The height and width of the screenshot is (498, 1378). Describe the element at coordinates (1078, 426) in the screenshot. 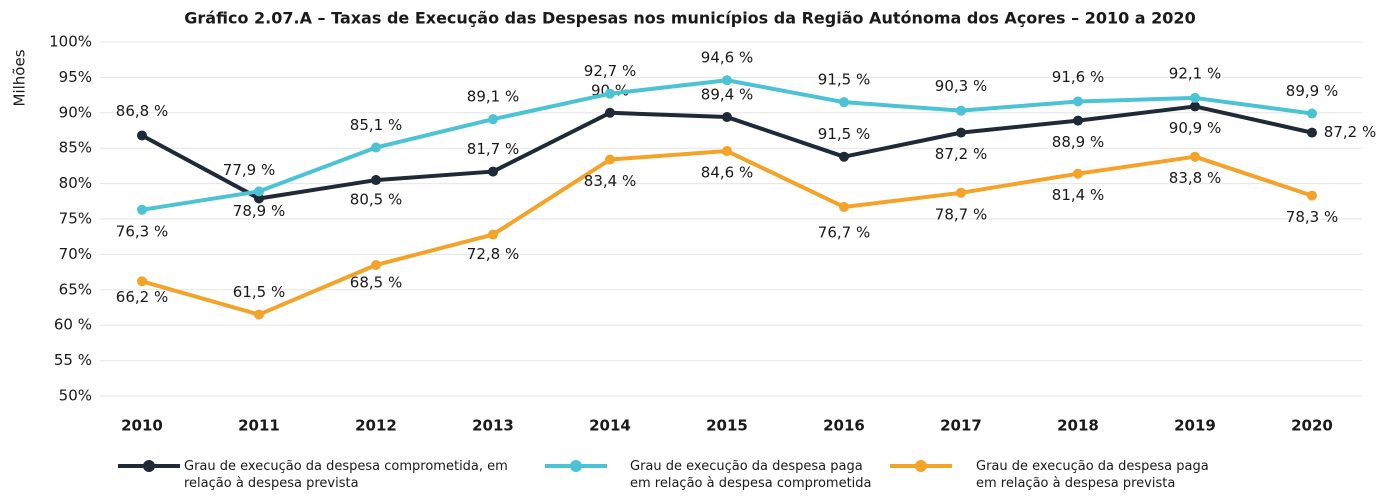

I see `x-tick-label: 2018` at that location.